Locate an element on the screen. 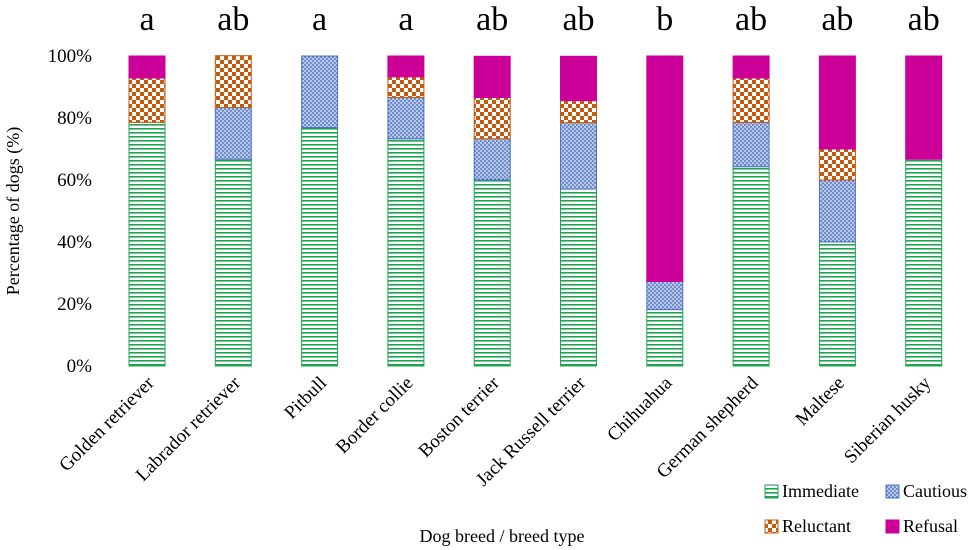 Image resolution: width=975 pixels, height=550 pixels. x-category-label: Chihuahua is located at coordinates (639, 408).